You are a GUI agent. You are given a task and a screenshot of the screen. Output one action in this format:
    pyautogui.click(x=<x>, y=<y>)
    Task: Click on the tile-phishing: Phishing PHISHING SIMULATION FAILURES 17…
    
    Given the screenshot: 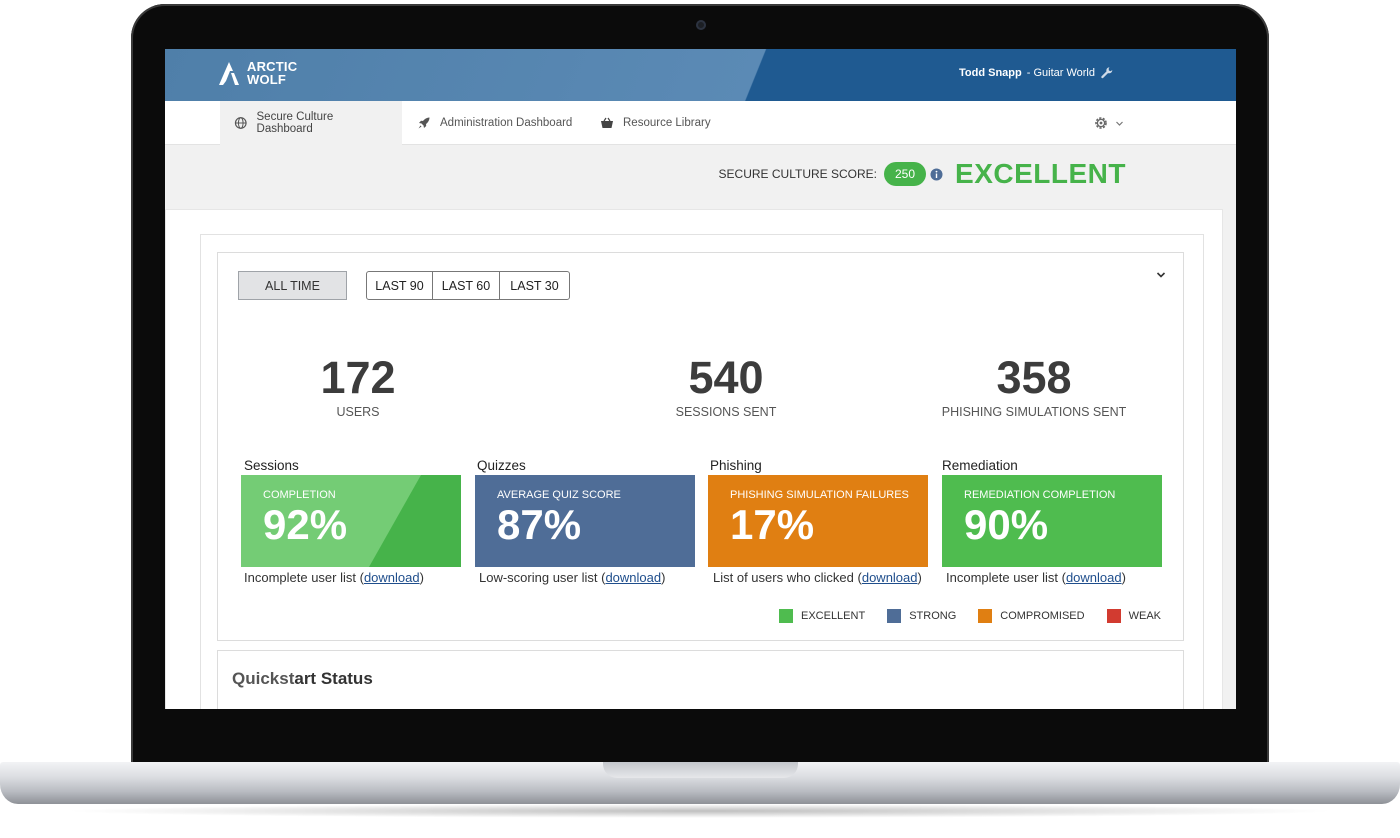 What is the action you would take?
    pyautogui.click(x=818, y=521)
    